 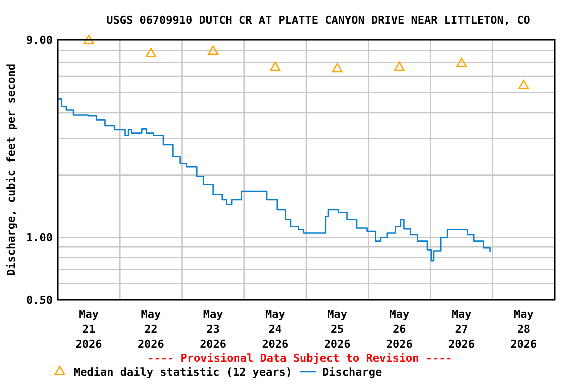 I want to click on y-tick-label: 9.00, so click(x=39, y=40).